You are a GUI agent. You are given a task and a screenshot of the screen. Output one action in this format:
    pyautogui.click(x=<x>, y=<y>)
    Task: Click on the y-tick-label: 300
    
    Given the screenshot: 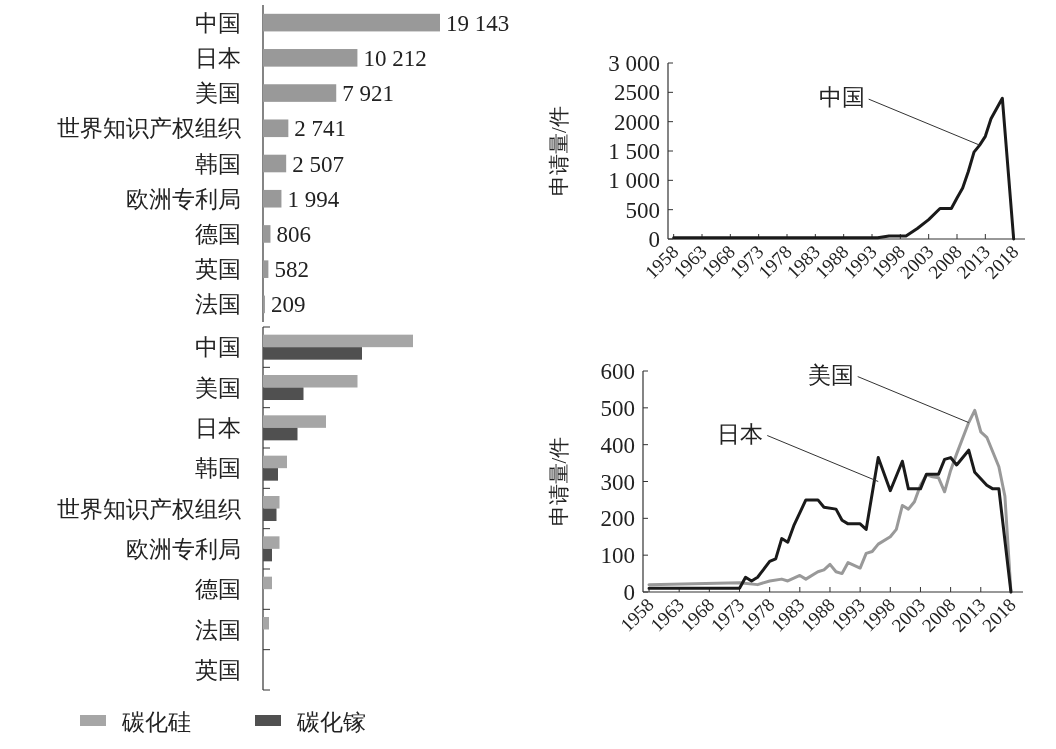 What is the action you would take?
    pyautogui.click(x=617, y=482)
    